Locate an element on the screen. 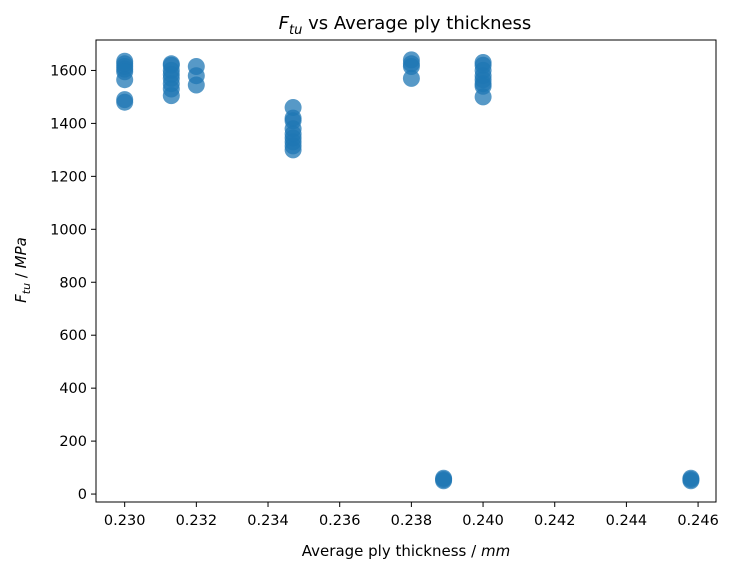 This screenshot has height=574, width=734. x-axis-label: Average ply thickness / mm is located at coordinates (406, 551).